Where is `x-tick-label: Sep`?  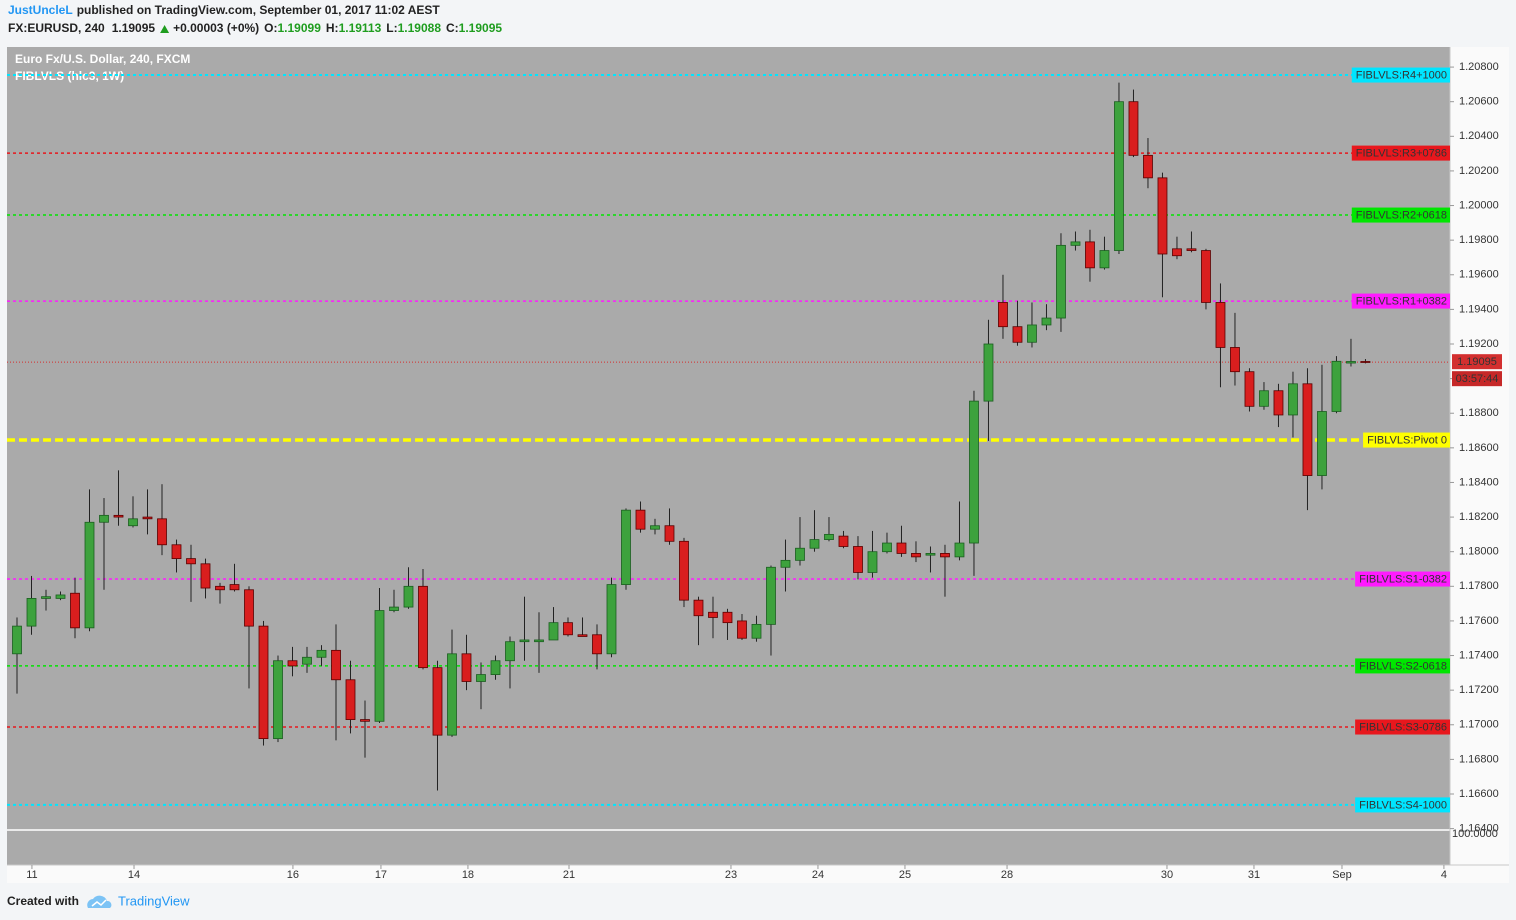
x-tick-label: Sep is located at coordinates (1342, 875).